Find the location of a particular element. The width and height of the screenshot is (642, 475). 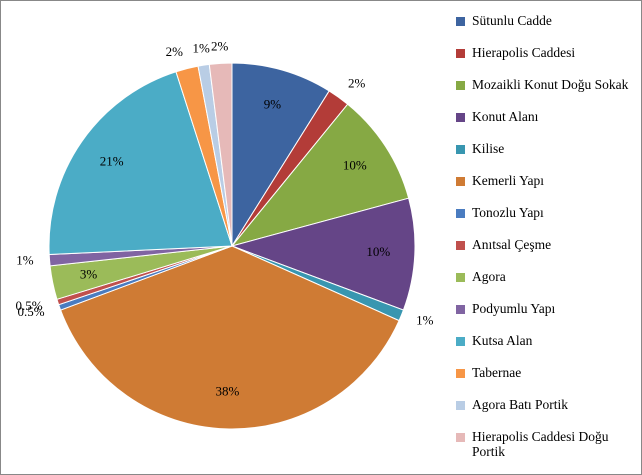

legend-label: Mozaikli Konut Doğu Sokak is located at coordinates (550, 84).